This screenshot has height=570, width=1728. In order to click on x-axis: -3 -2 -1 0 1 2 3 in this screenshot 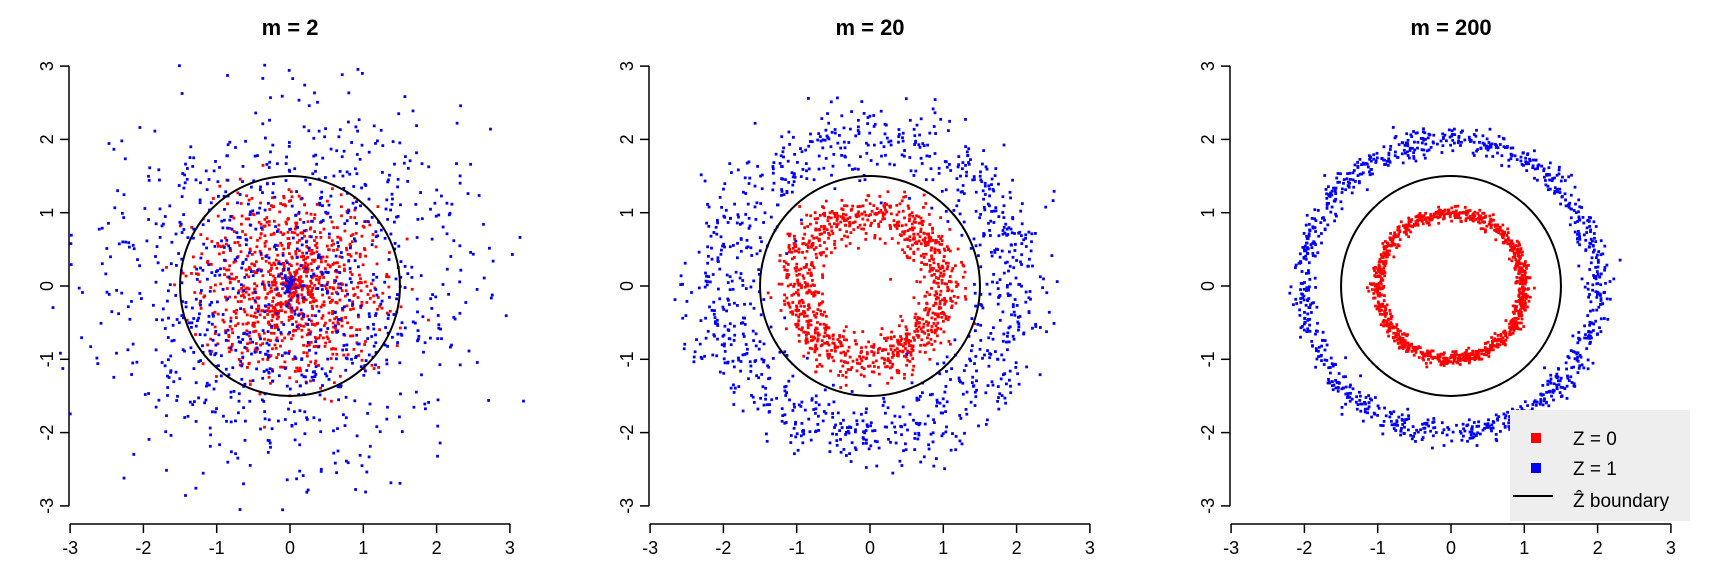, I will do `click(288, 540)`.